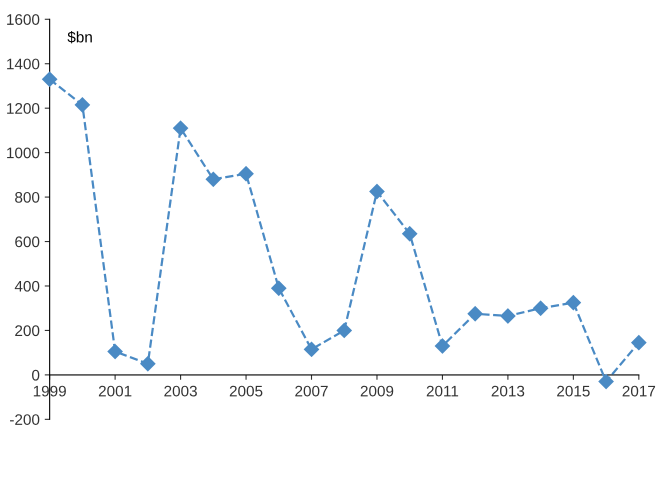 The height and width of the screenshot is (482, 662). I want to click on y-tick-label: 200, so click(27, 330).